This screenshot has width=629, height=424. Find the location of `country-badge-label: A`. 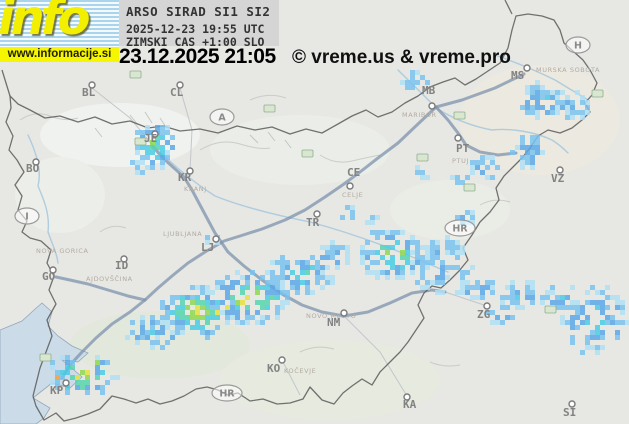

country-badge-label: A is located at coordinates (222, 118).